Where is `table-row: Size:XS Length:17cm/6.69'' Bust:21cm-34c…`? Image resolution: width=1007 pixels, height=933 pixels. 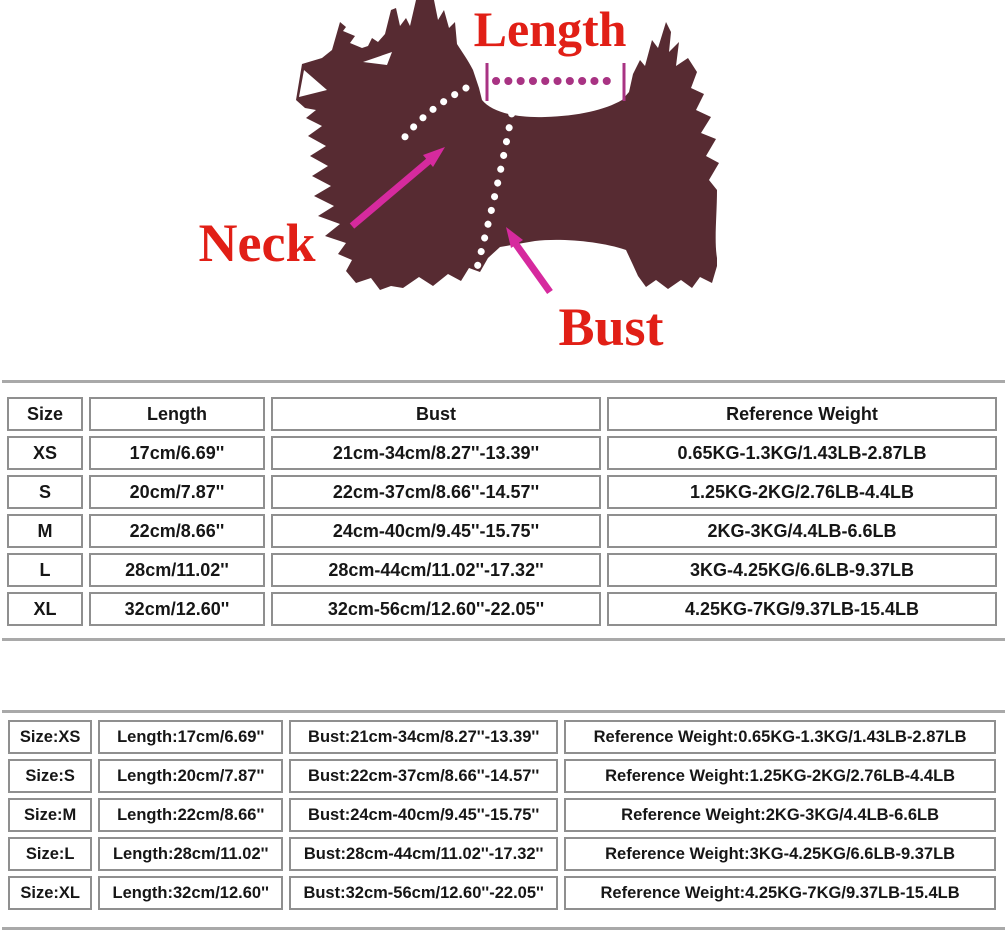 table-row: Size:XS Length:17cm/6.69'' Bust:21cm-34c… is located at coordinates (502, 737).